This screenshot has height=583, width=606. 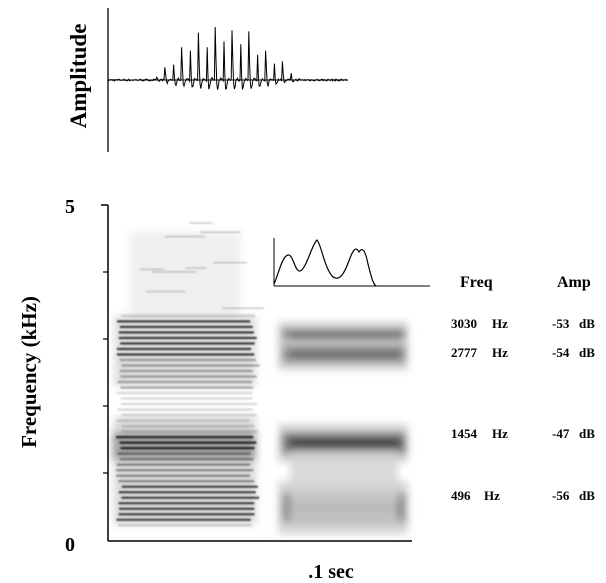 What do you see at coordinates (523, 495) in the screenshot?
I see `formant-row: 496 Hz -56 dB` at bounding box center [523, 495].